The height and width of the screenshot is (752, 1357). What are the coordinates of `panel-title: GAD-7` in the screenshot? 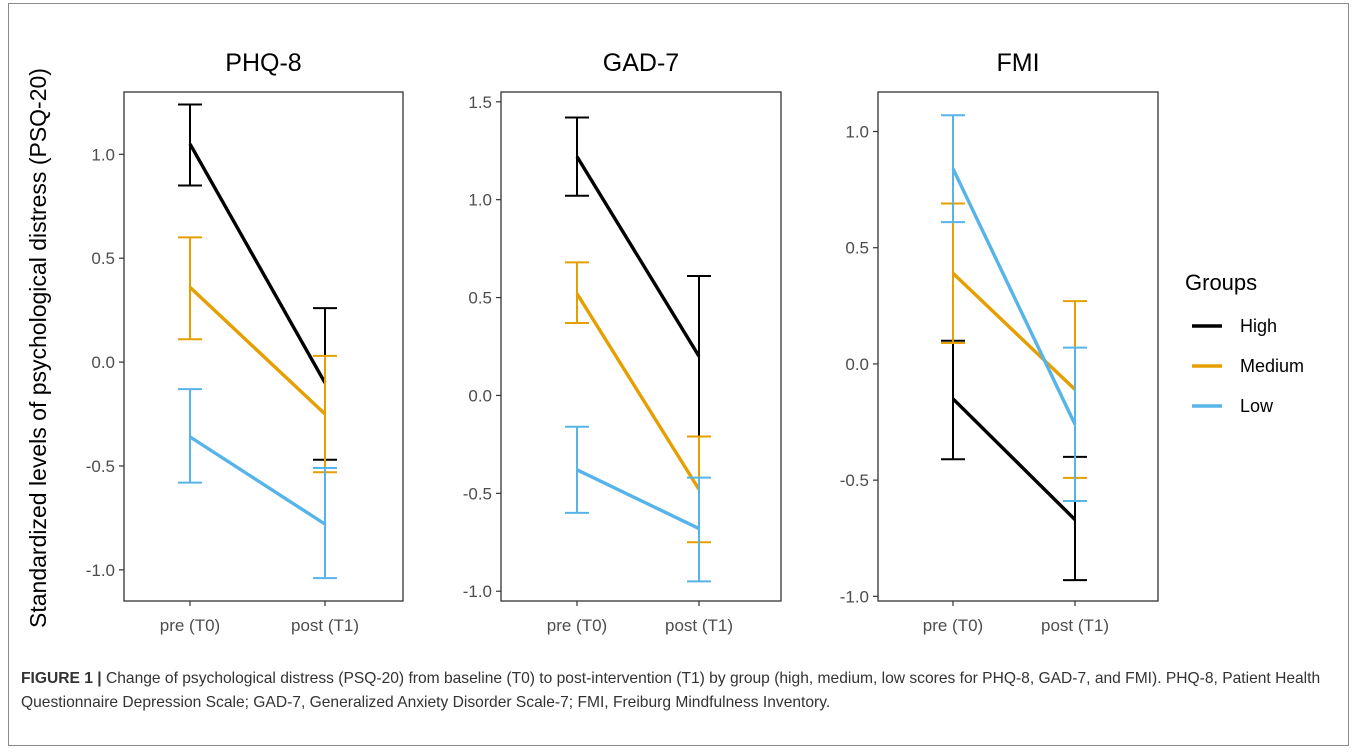 It's located at (641, 63).